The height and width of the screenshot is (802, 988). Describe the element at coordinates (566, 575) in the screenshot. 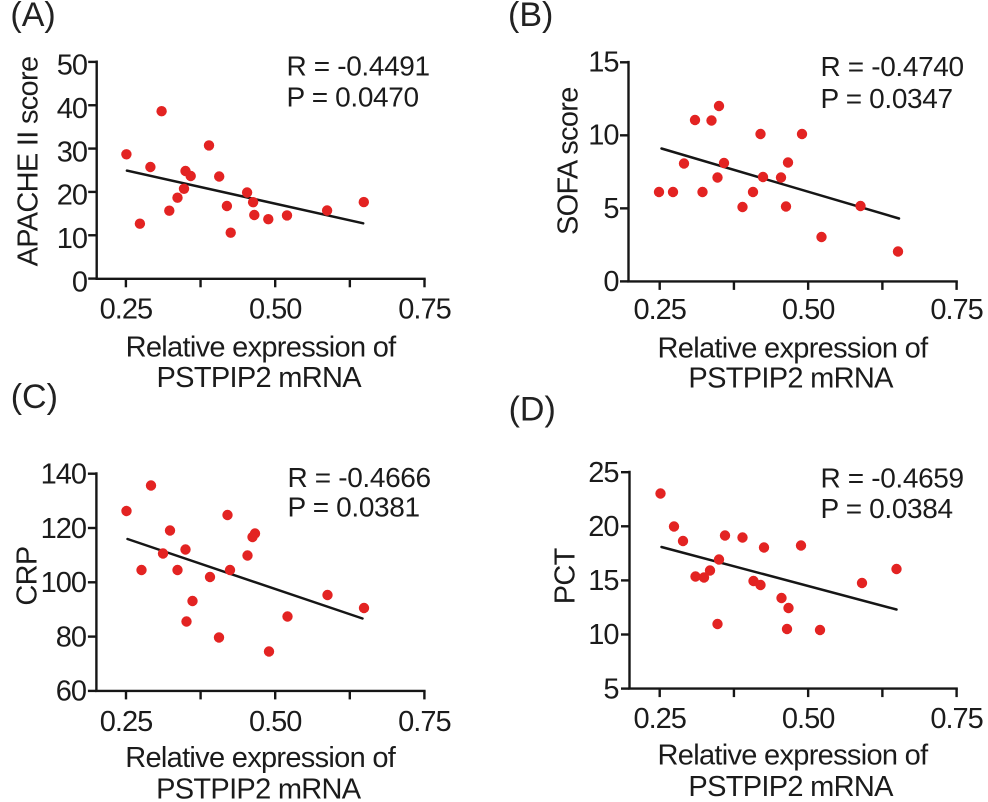

I see `svg-text: PCT` at that location.